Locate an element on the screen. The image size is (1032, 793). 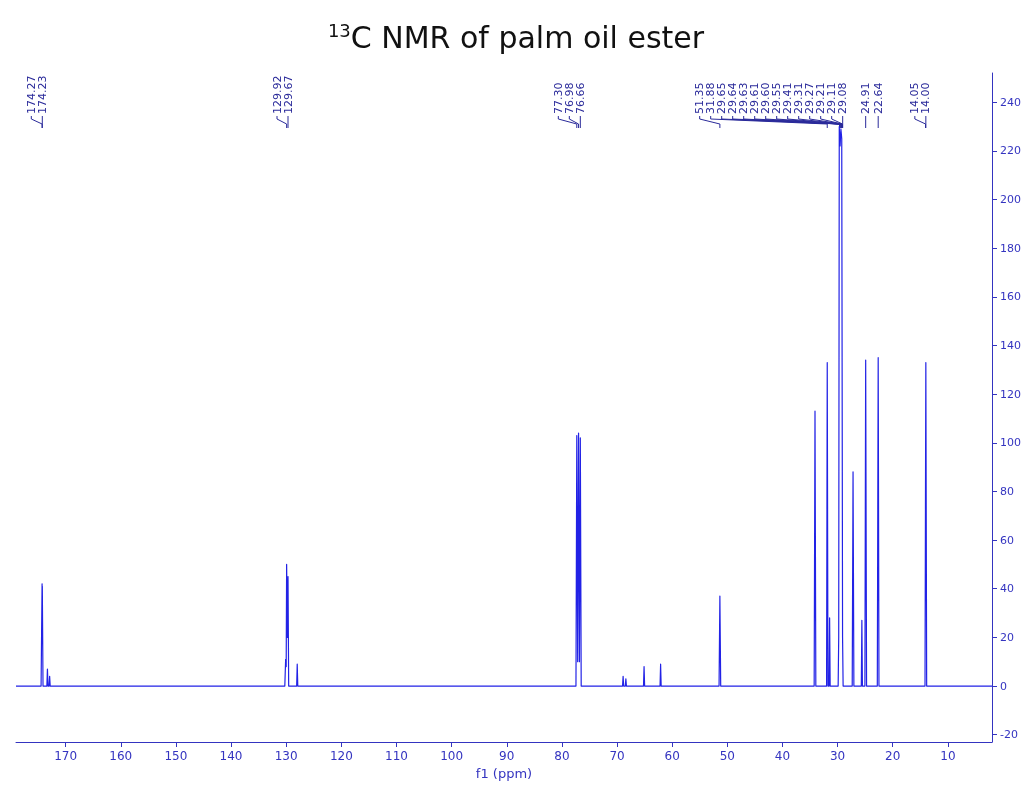
annotation: 29.60 is located at coordinates (766, 98).